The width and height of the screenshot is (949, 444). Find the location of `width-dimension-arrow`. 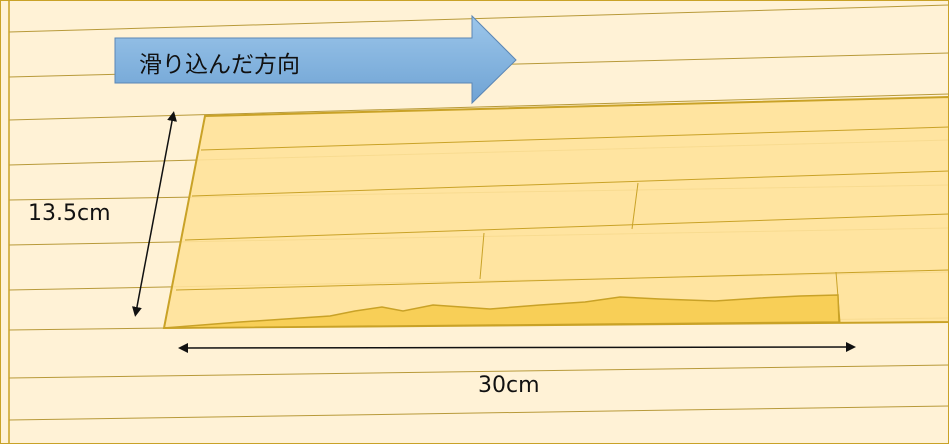

width-dimension-arrow is located at coordinates (517, 347).